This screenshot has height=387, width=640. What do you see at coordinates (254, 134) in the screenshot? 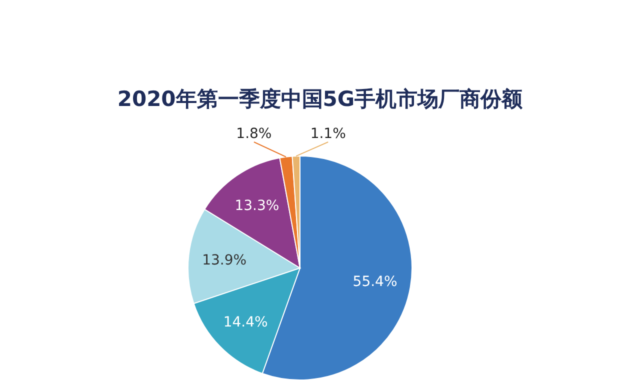
I see `data-label: 1.8%` at bounding box center [254, 134].